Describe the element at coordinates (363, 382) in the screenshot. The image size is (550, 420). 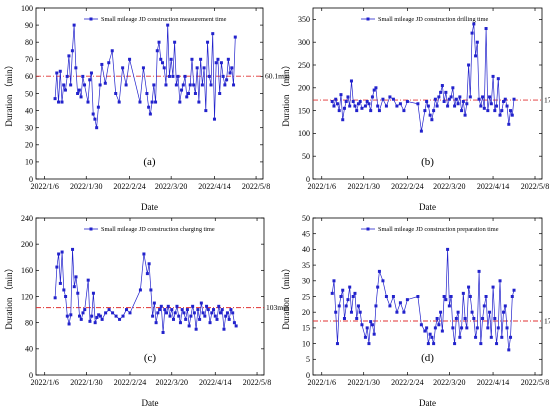
I see `x-tick-label: 2022/1/30` at that location.